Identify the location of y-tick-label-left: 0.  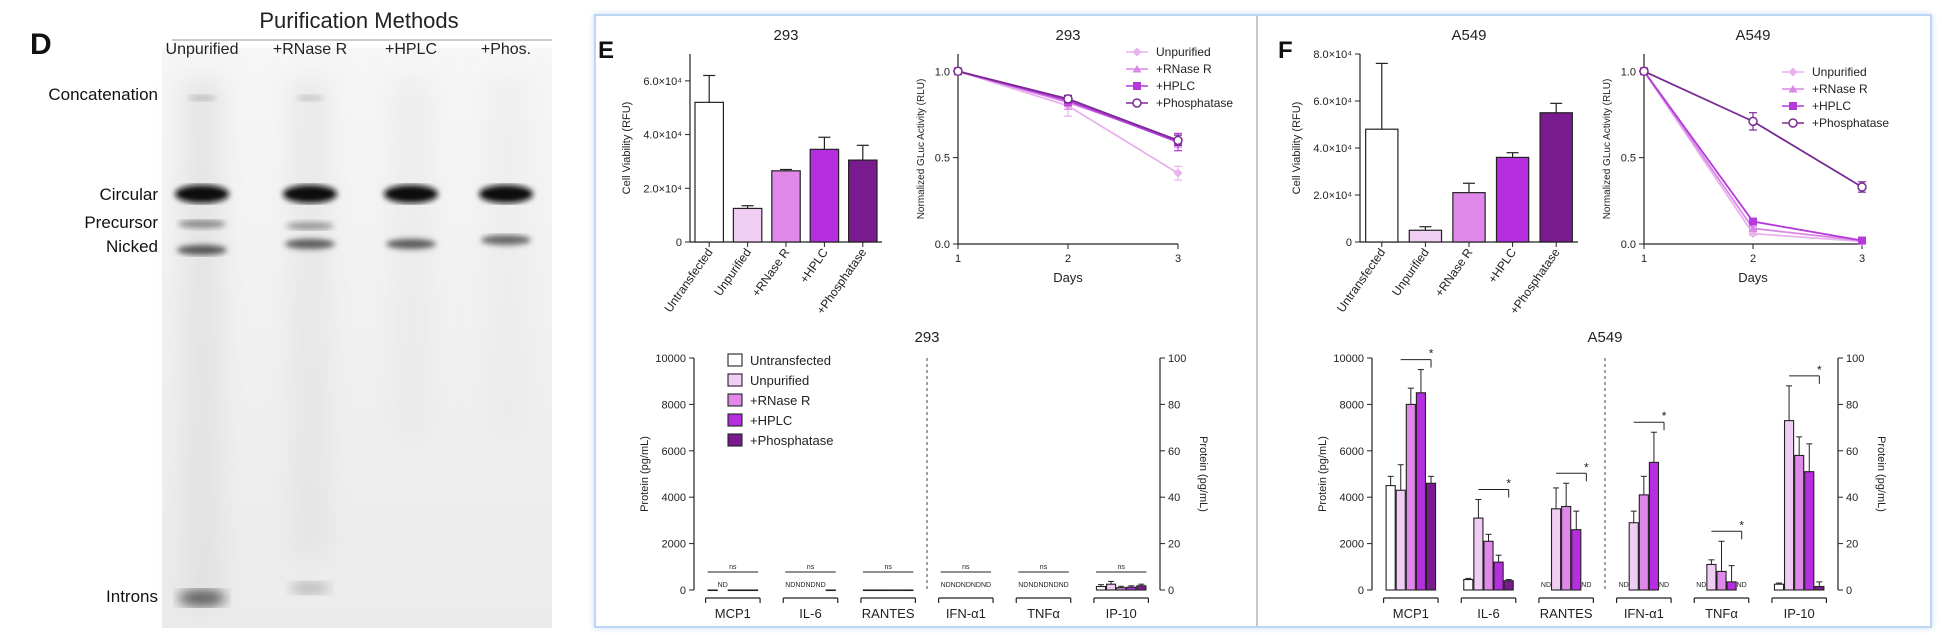
(1361, 591).